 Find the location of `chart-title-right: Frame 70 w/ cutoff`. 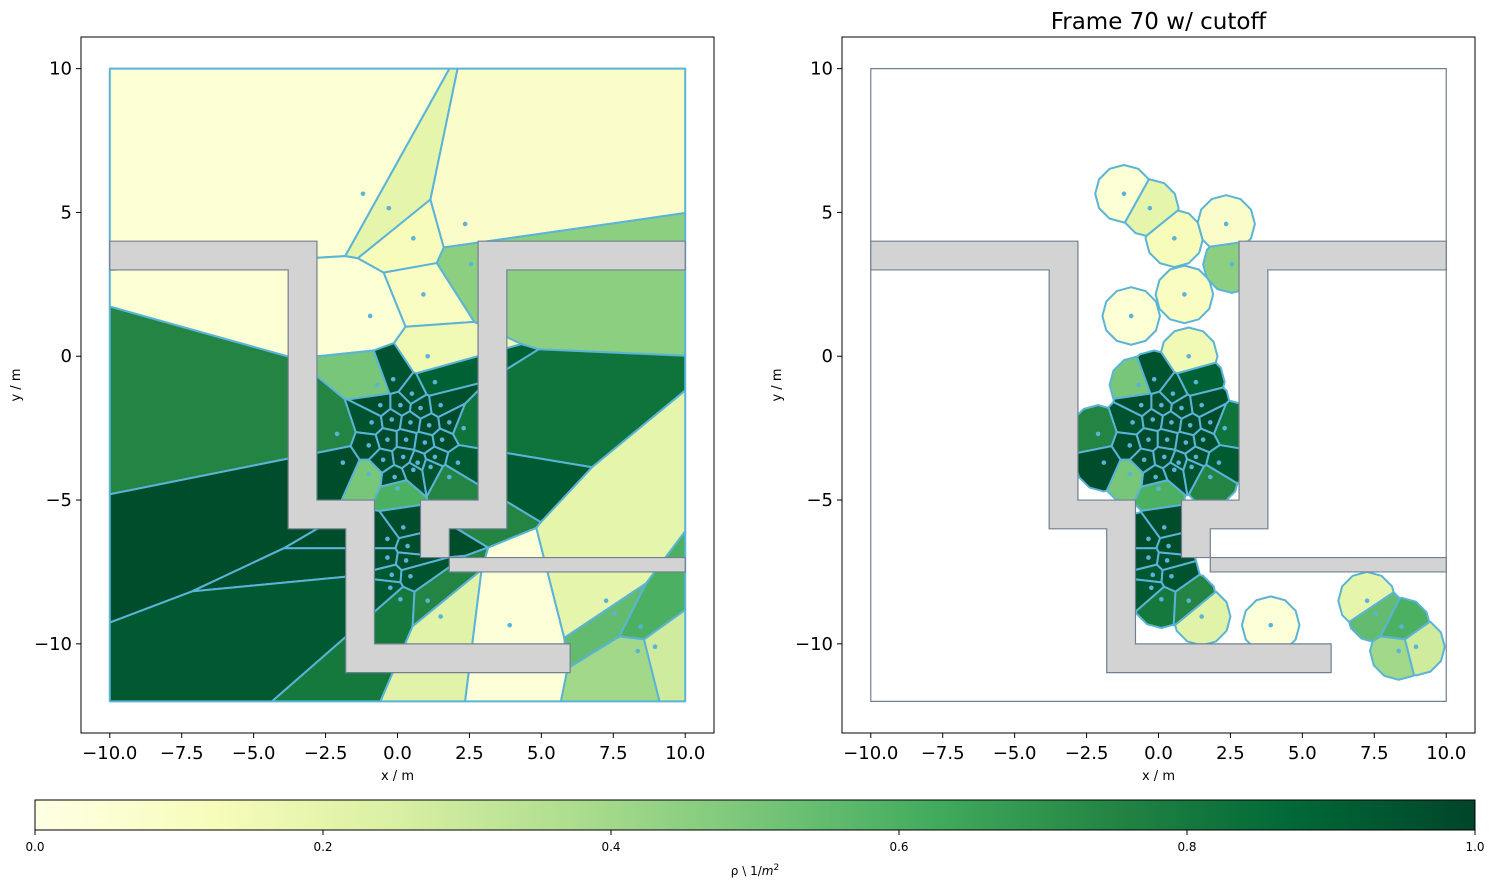

chart-title-right: Frame 70 w/ cutoff is located at coordinates (1159, 22).